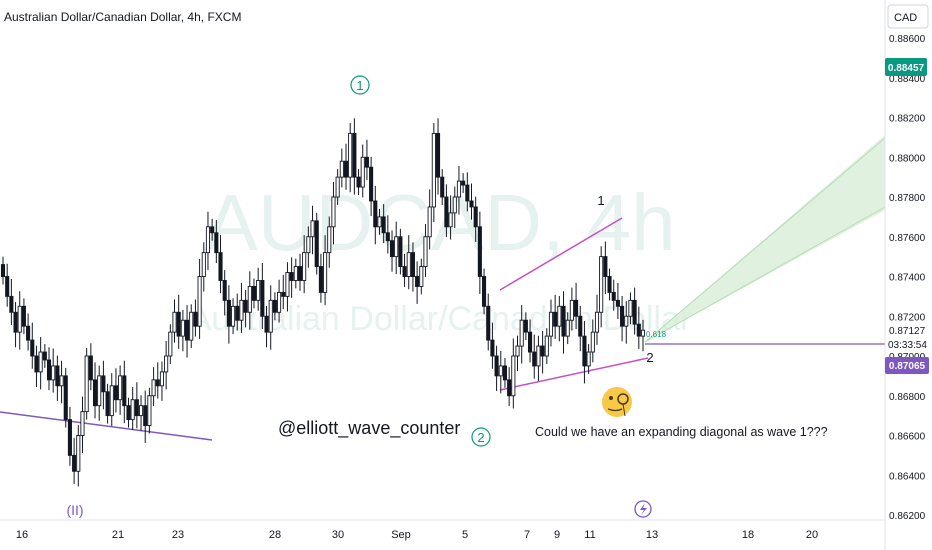 This screenshot has width=932, height=550. What do you see at coordinates (907, 331) in the screenshot?
I see `current-price: 0.87127` at bounding box center [907, 331].